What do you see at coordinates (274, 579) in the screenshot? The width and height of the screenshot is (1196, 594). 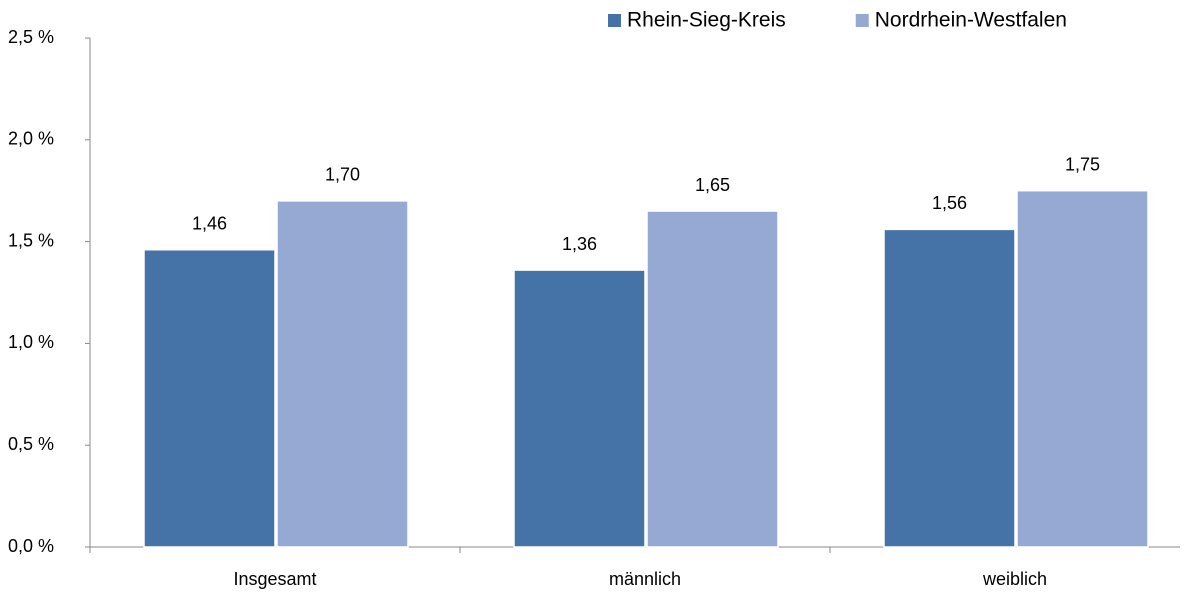 I see `x-tick-label: Insgesamt` at bounding box center [274, 579].